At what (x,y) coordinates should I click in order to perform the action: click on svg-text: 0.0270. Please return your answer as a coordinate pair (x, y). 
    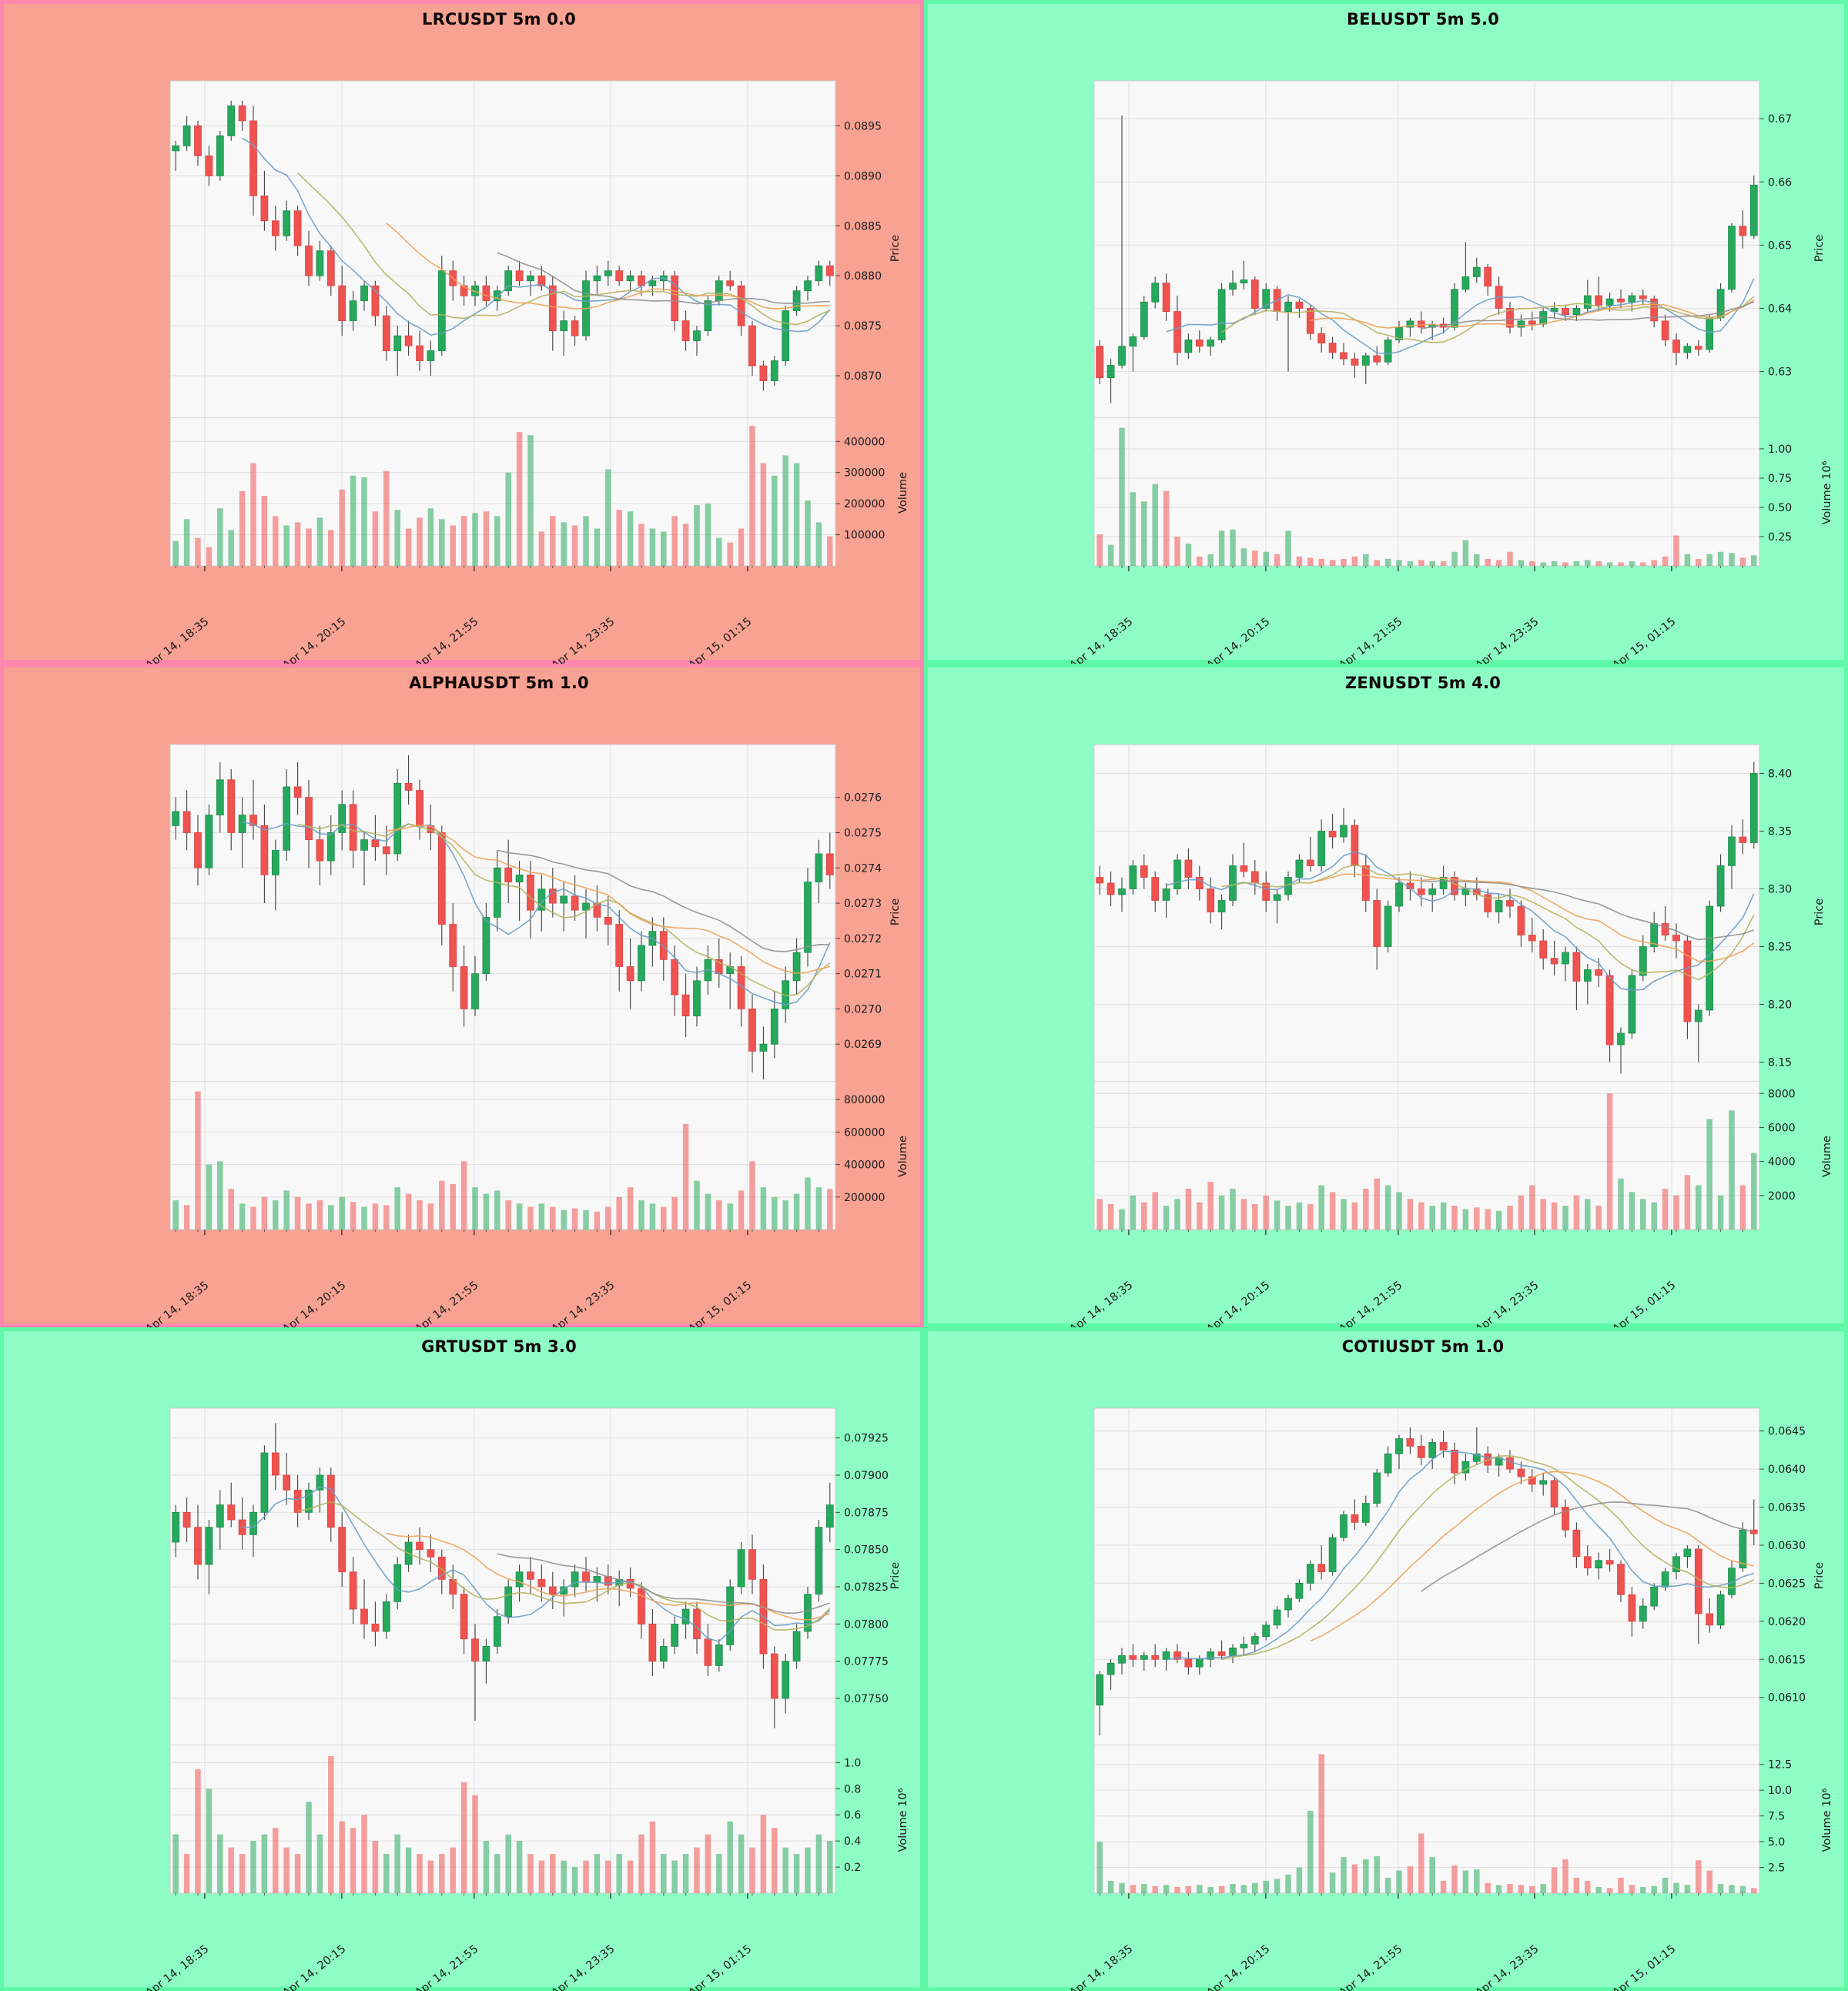
    Looking at the image, I should click on (863, 1009).